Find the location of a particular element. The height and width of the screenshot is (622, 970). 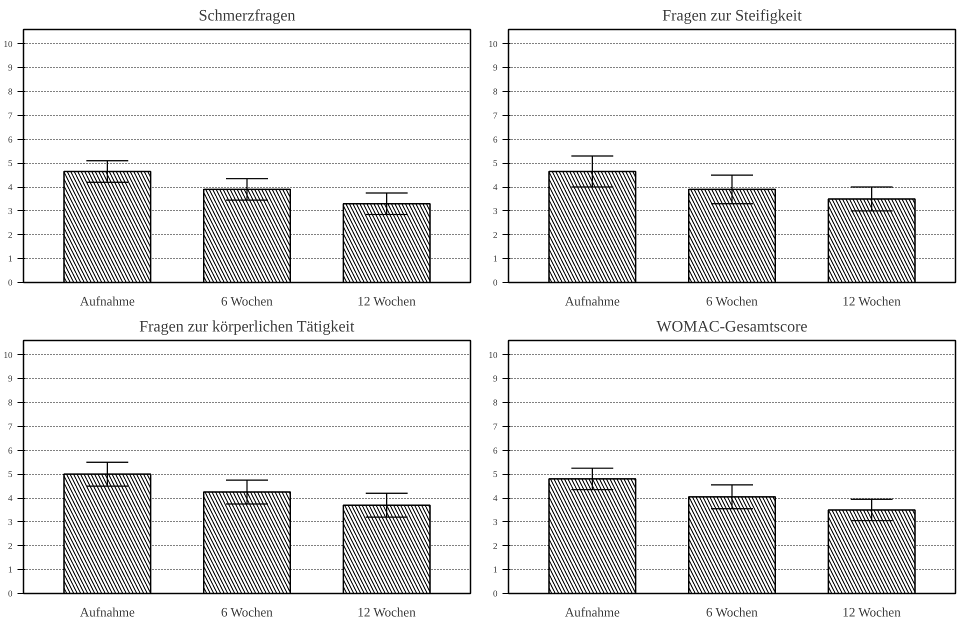

chart-title: Fragen zur körperlichen Tätigkeit is located at coordinates (247, 327).